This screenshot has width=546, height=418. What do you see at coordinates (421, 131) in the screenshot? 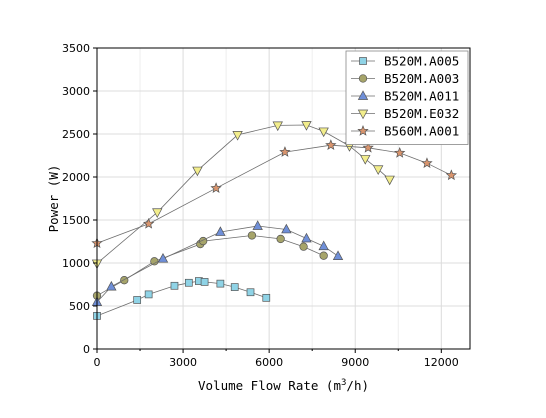
I see `legend-label: B560M.A001` at bounding box center [421, 131].